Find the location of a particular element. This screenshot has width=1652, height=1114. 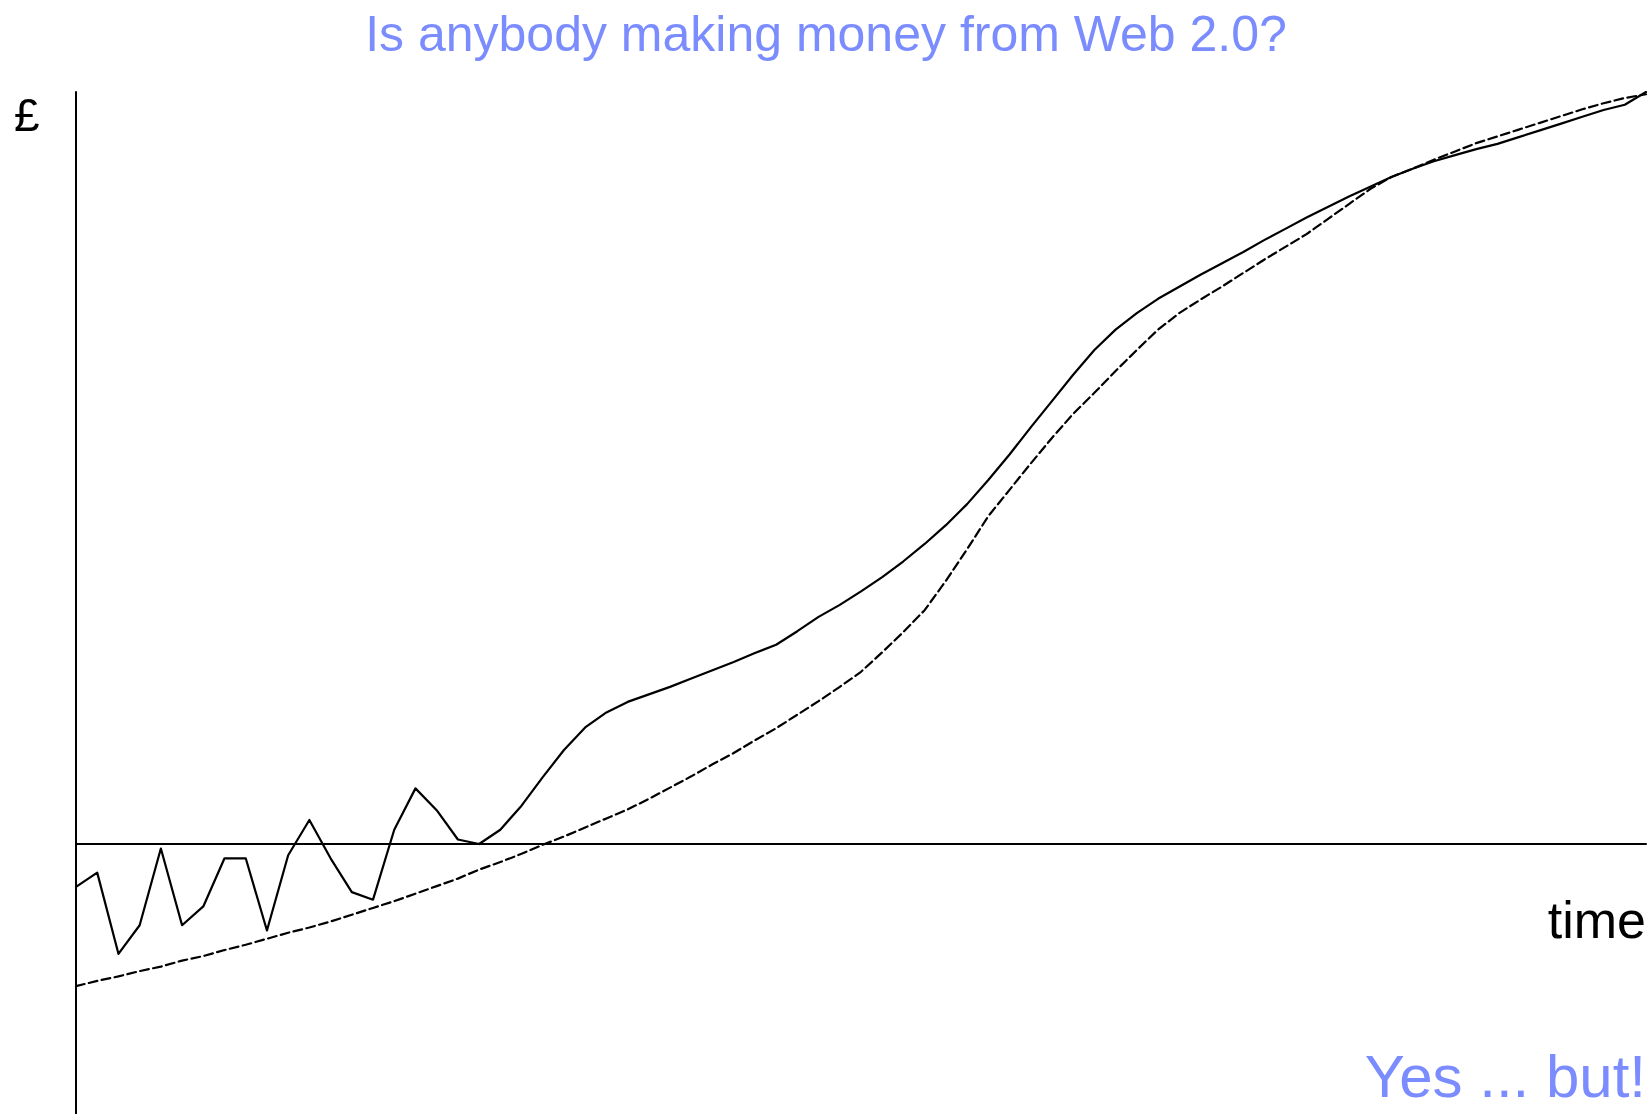

y-axis-title: £ is located at coordinates (27, 115).